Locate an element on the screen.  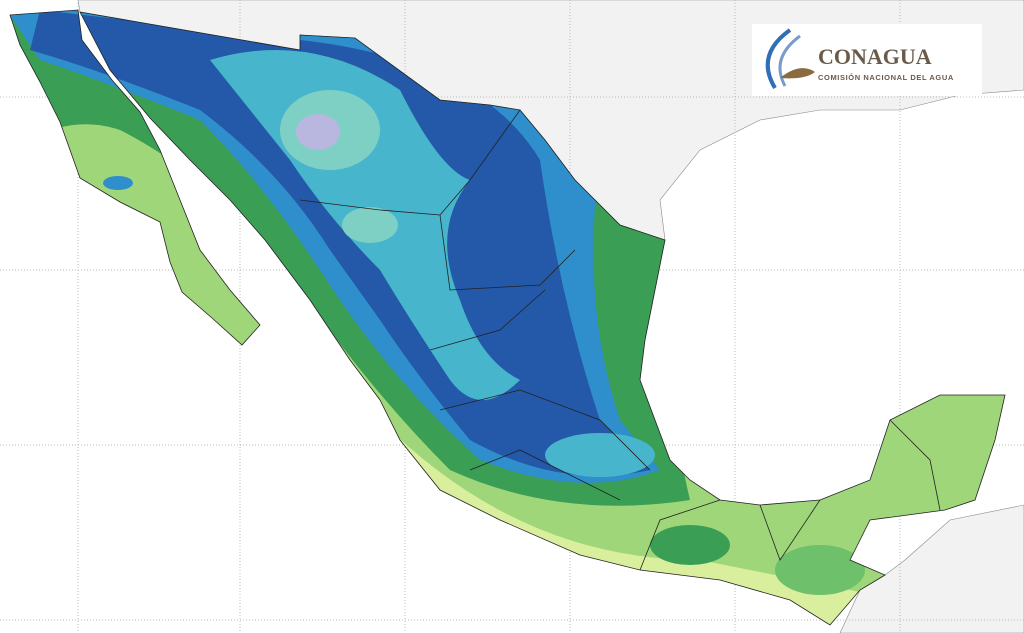
logo: CONAGUA COMISIÓN NACIONAL DEL AGUA is located at coordinates (867, 60).